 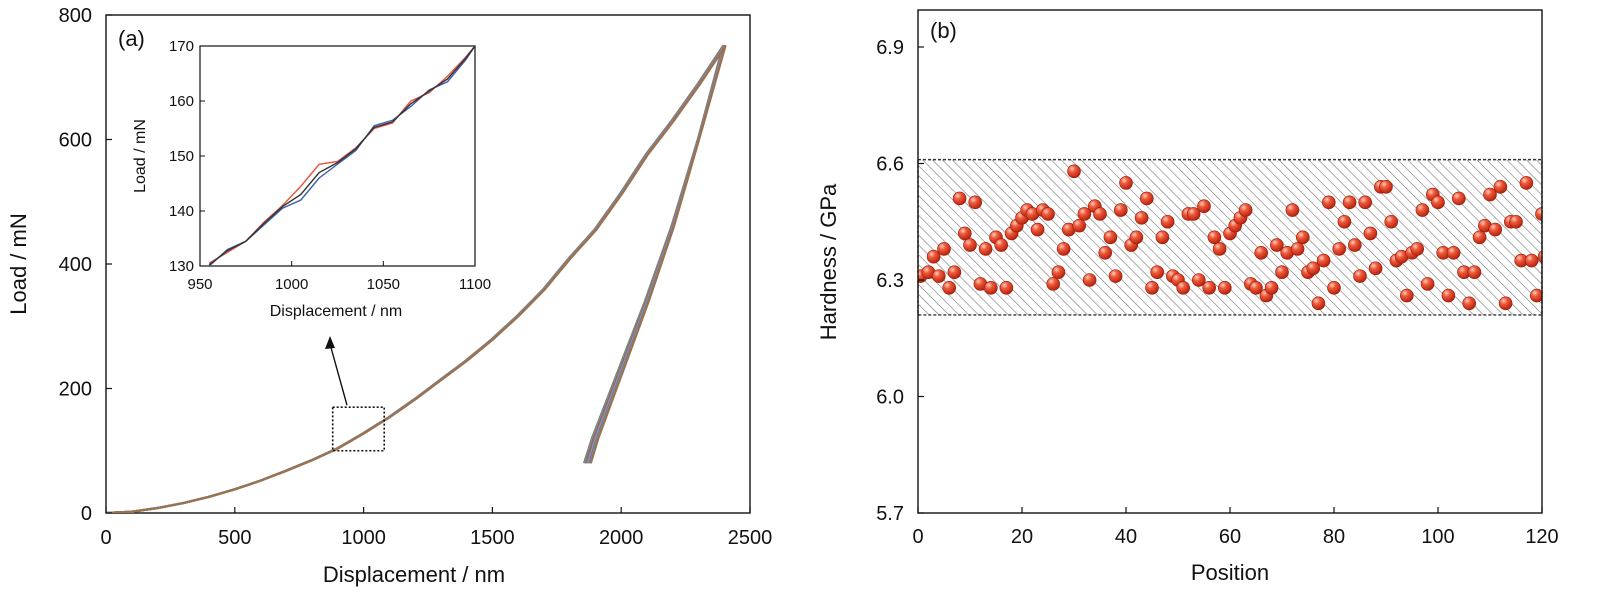 I want to click on panel-b-x-ticks: 0 20 40 60 80 100 120, so click(x=1235, y=527).